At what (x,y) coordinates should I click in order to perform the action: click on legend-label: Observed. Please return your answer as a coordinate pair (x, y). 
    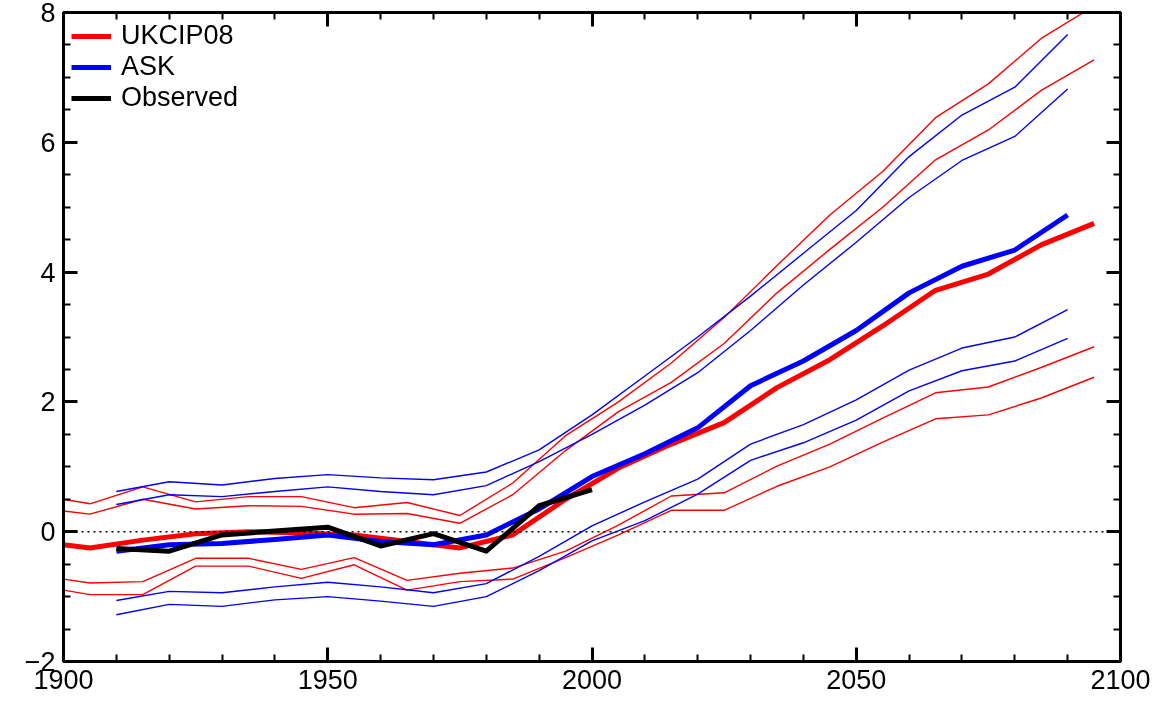
    Looking at the image, I should click on (180, 97).